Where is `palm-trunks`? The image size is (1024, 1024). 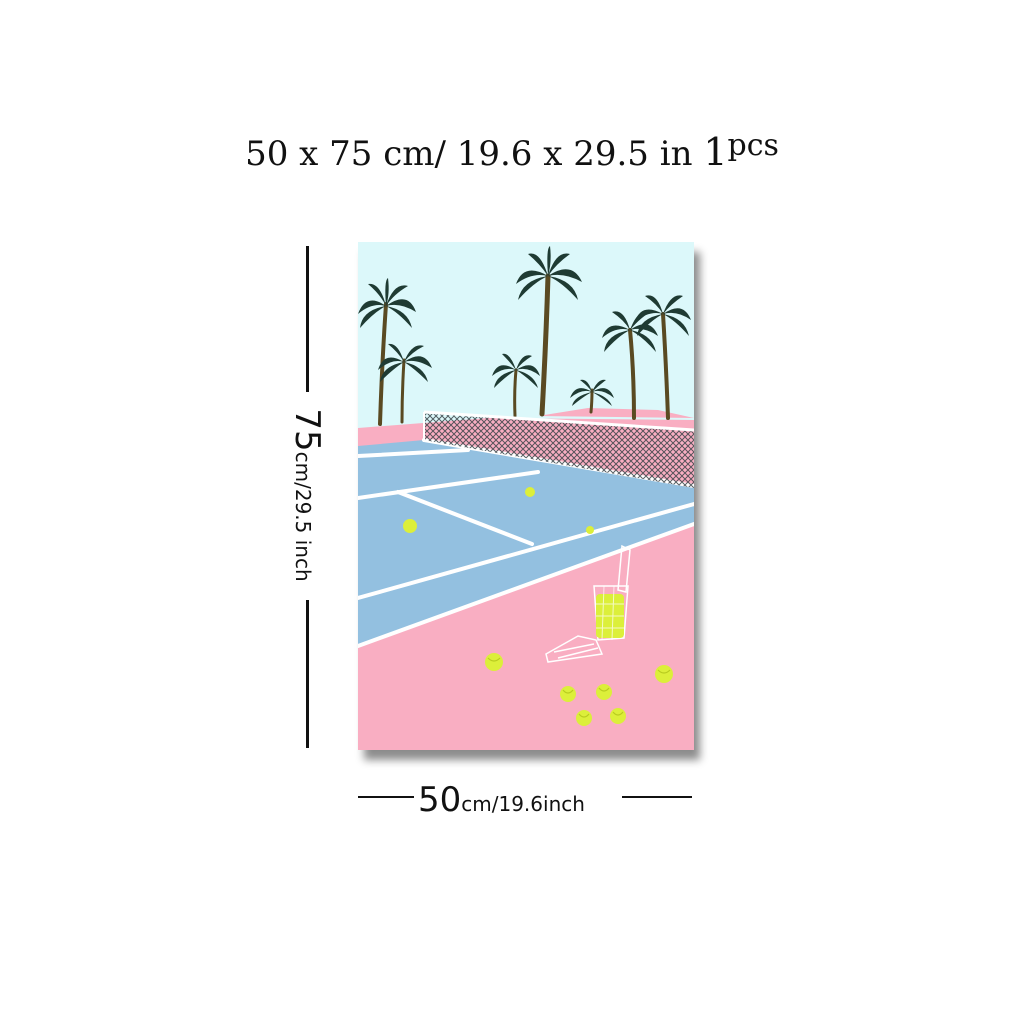 palm-trunks is located at coordinates (524, 349).